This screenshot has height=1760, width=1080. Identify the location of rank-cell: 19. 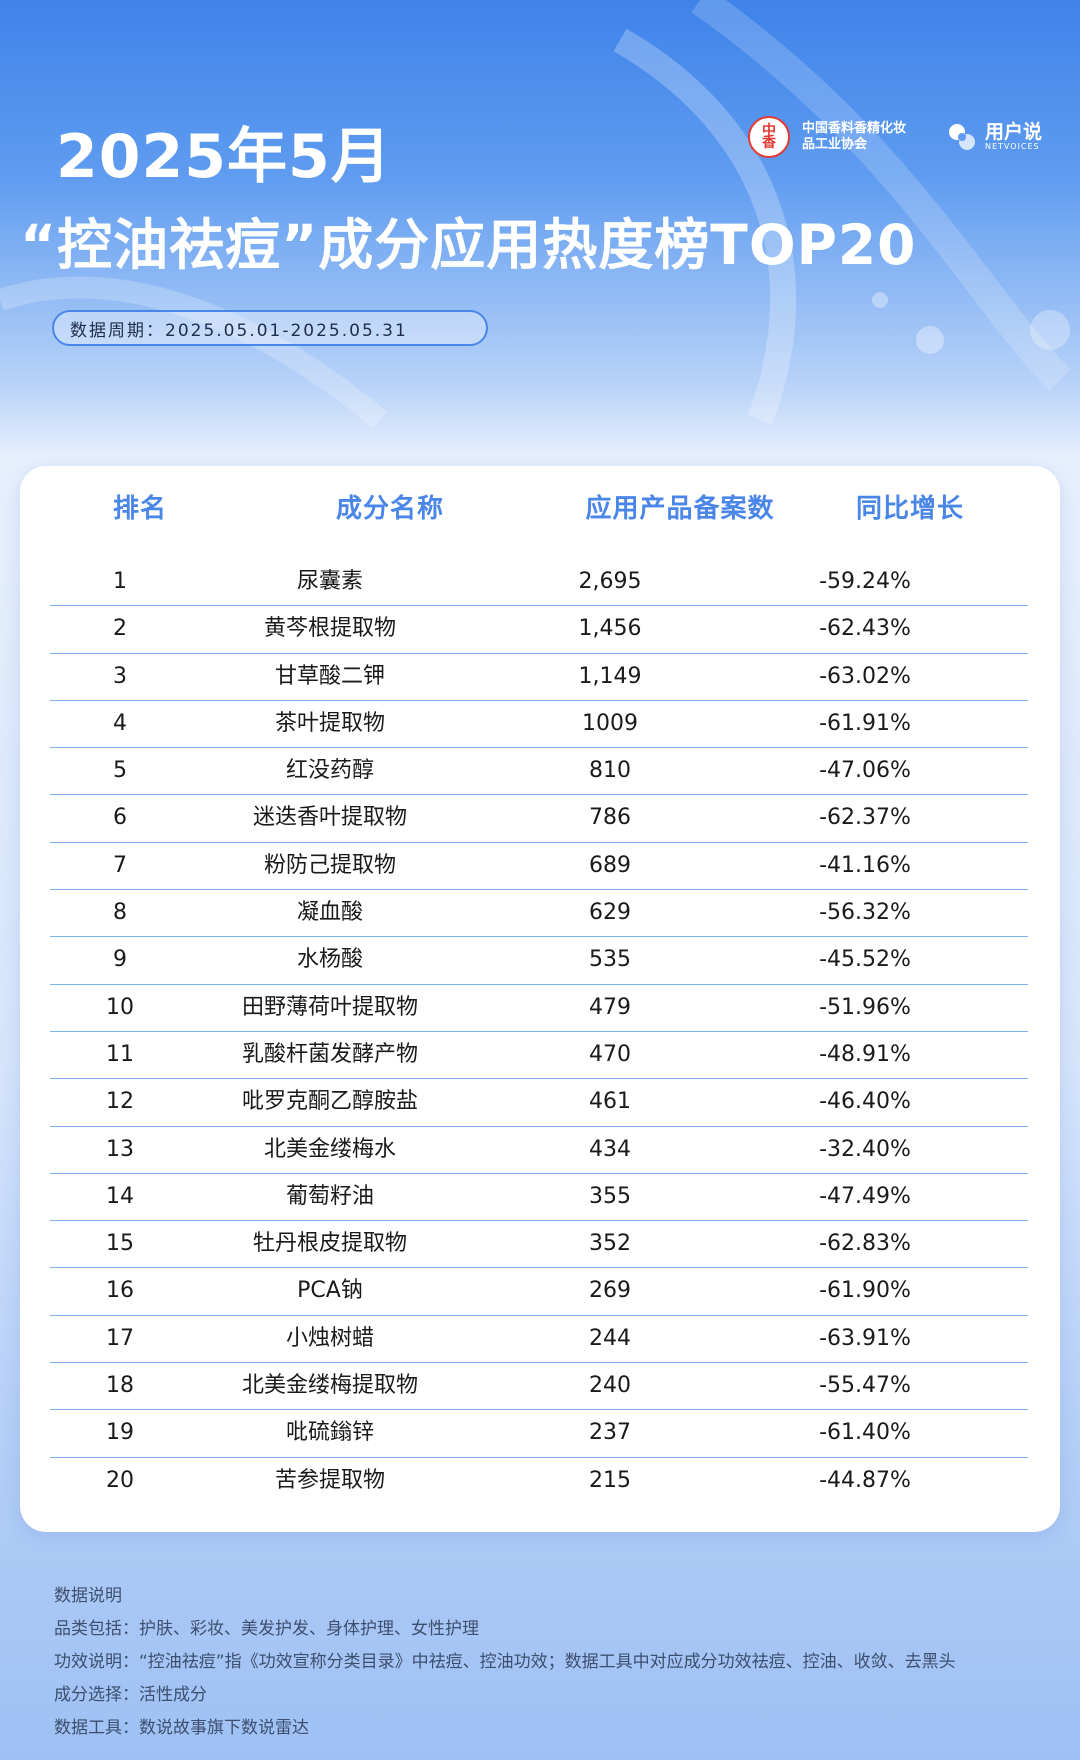
(120, 1433).